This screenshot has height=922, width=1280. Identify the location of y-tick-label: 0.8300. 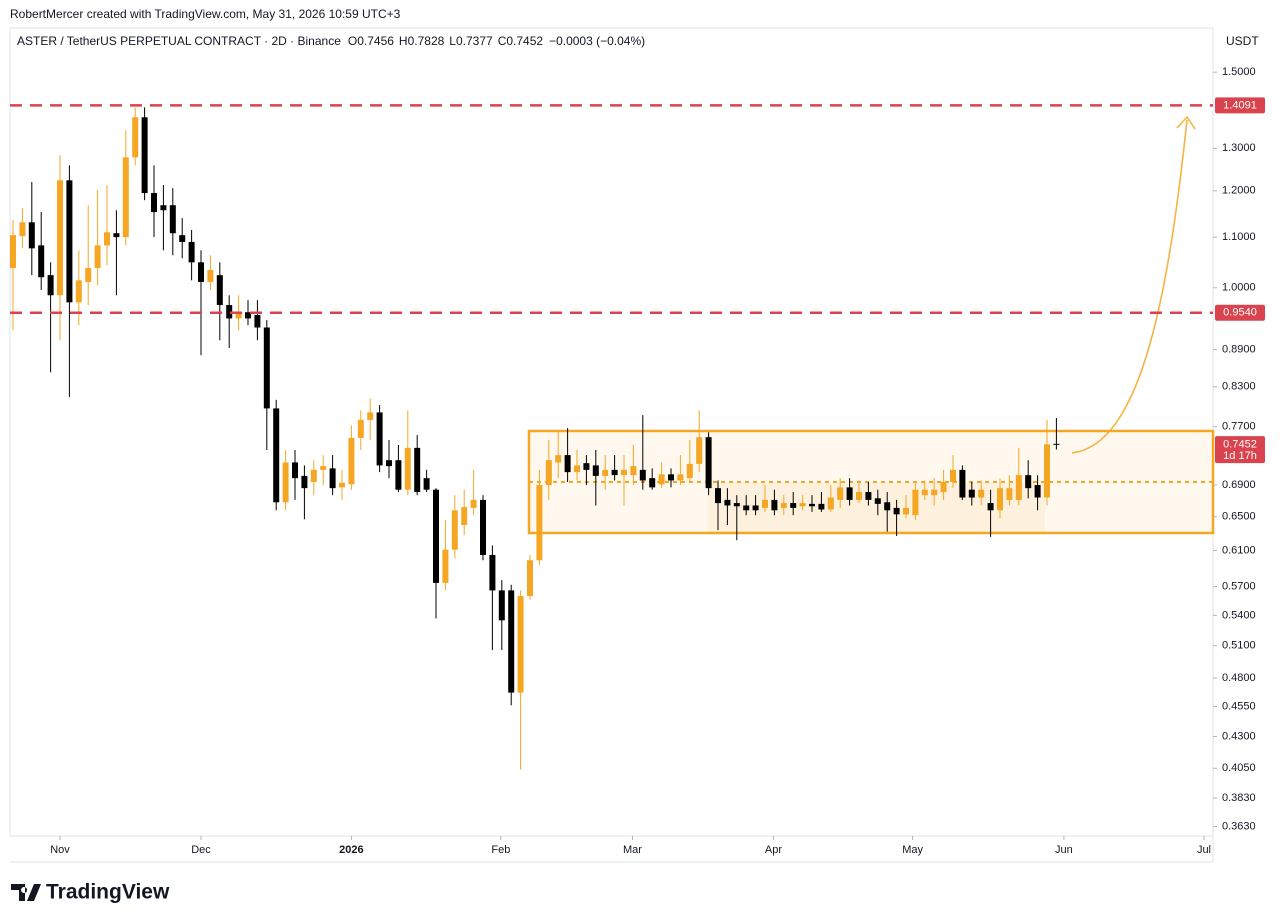
(1239, 387).